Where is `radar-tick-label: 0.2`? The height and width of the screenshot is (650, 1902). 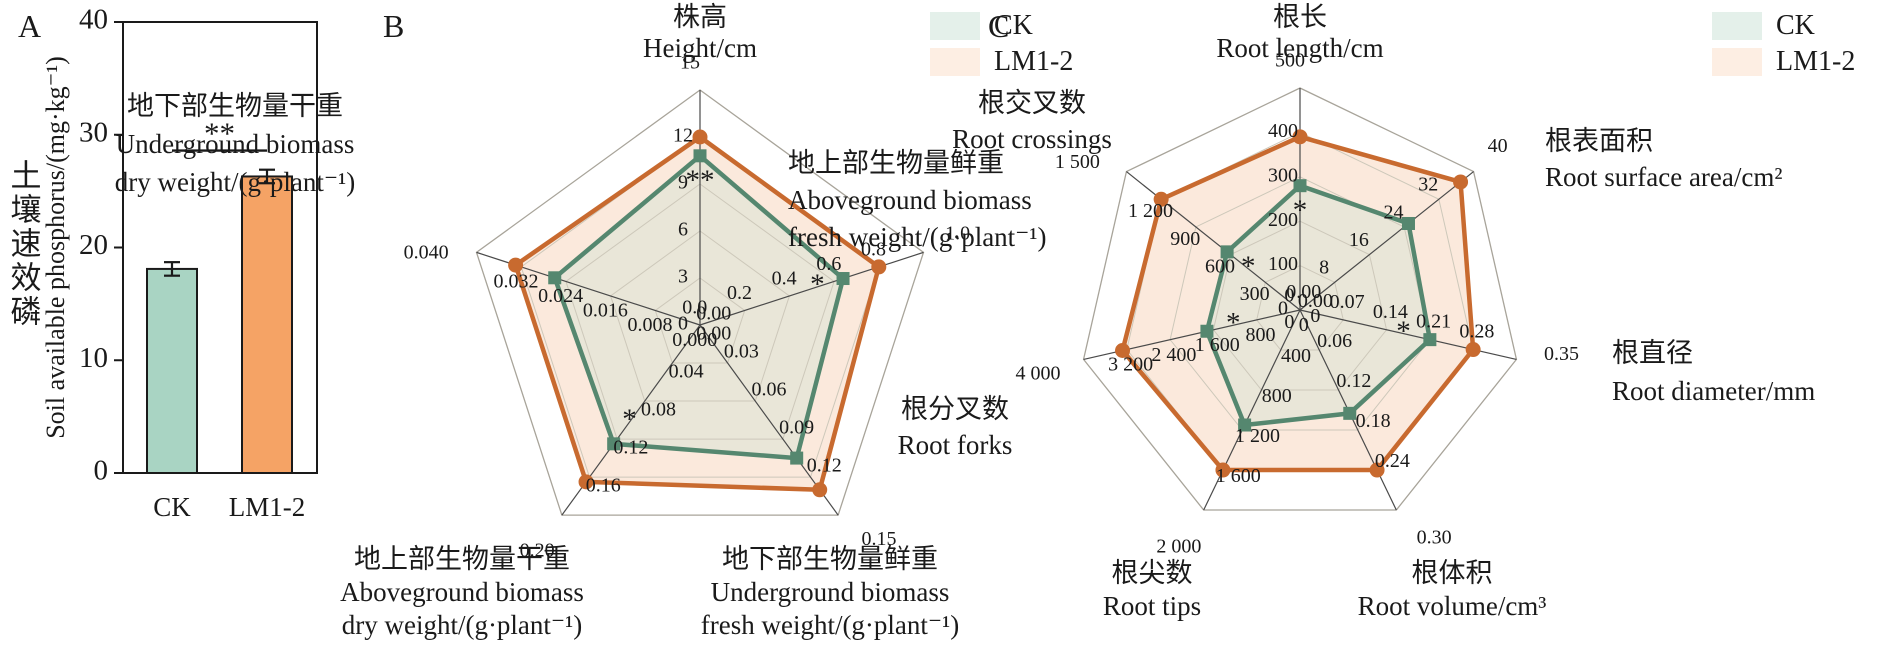
radar-tick-label: 0.2 is located at coordinates (739, 293).